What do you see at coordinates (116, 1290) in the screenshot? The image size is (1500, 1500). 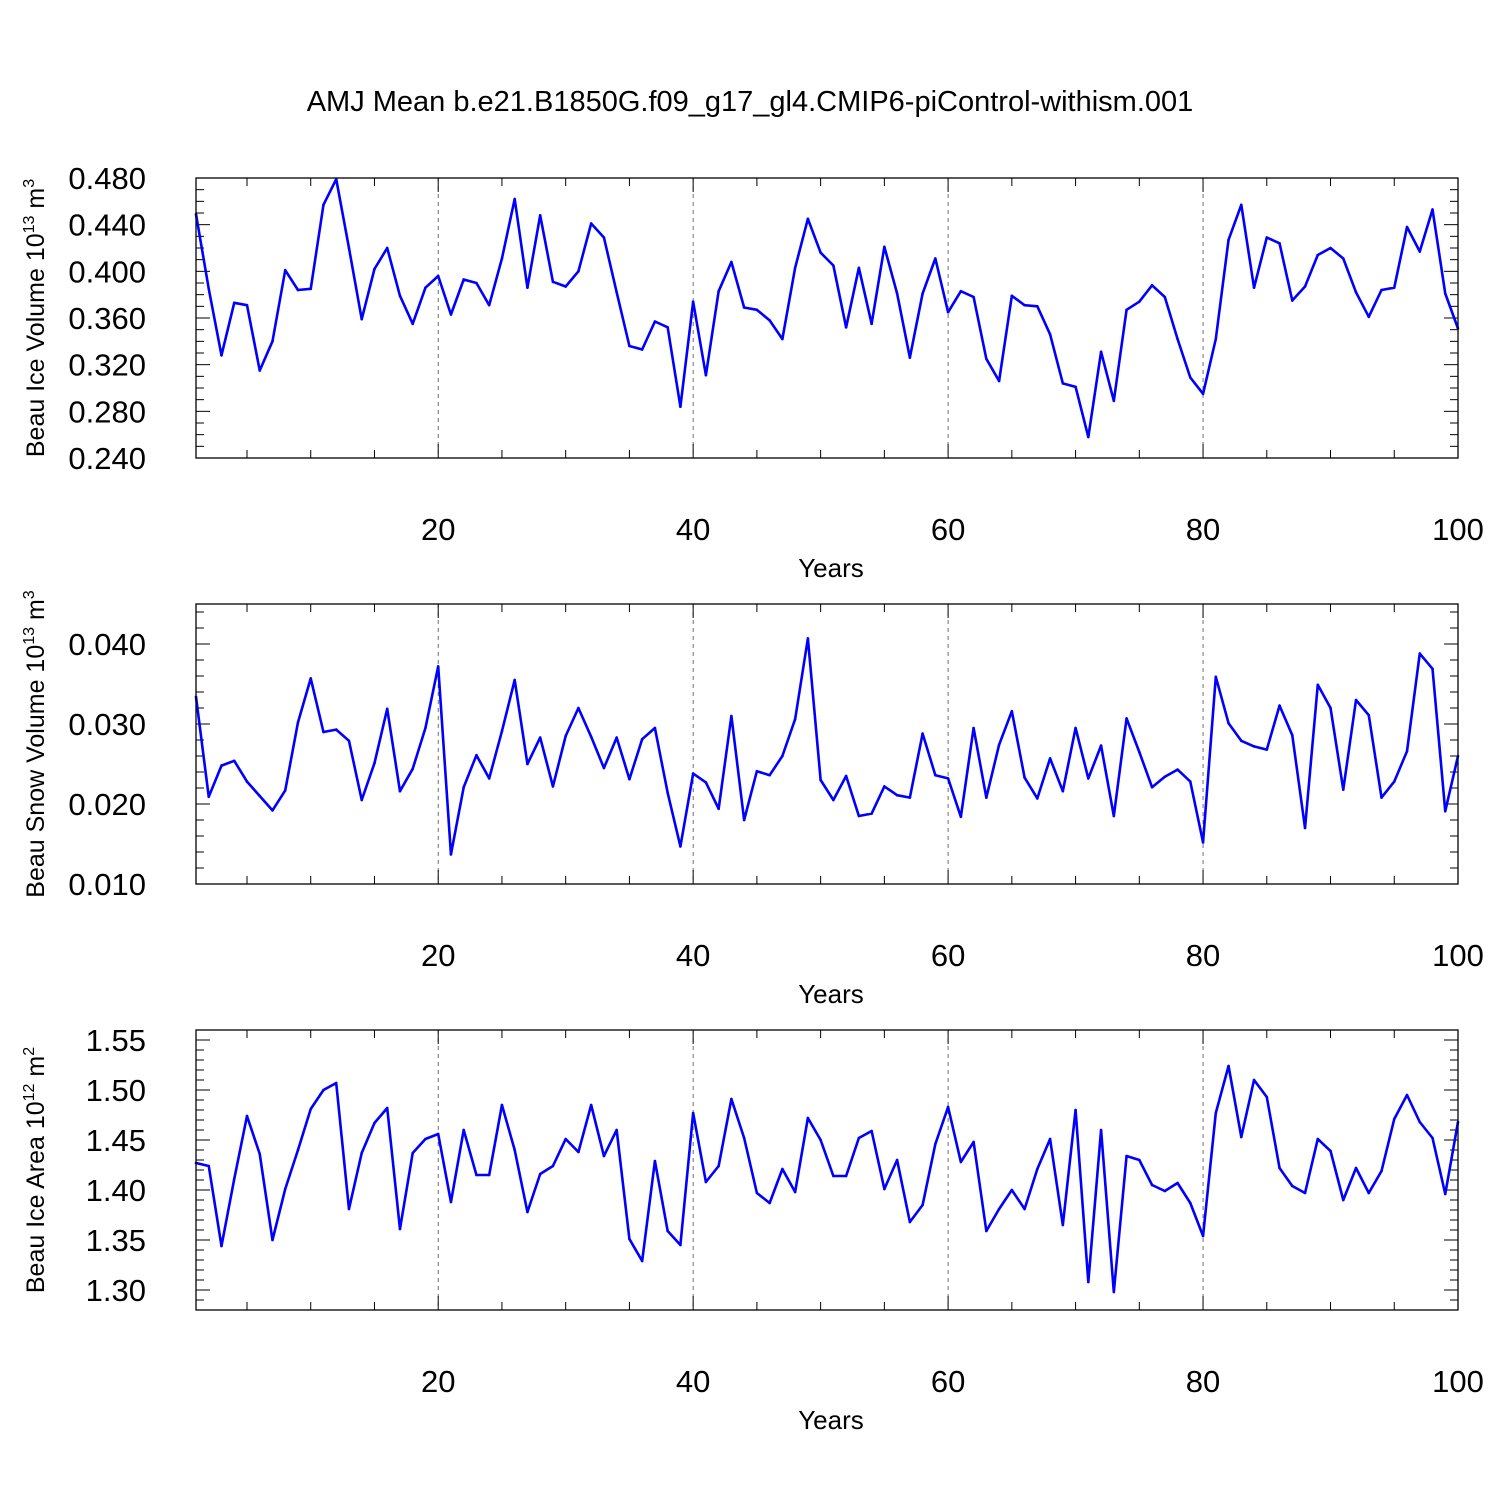 I see `y-tick-label: 1.30` at bounding box center [116, 1290].